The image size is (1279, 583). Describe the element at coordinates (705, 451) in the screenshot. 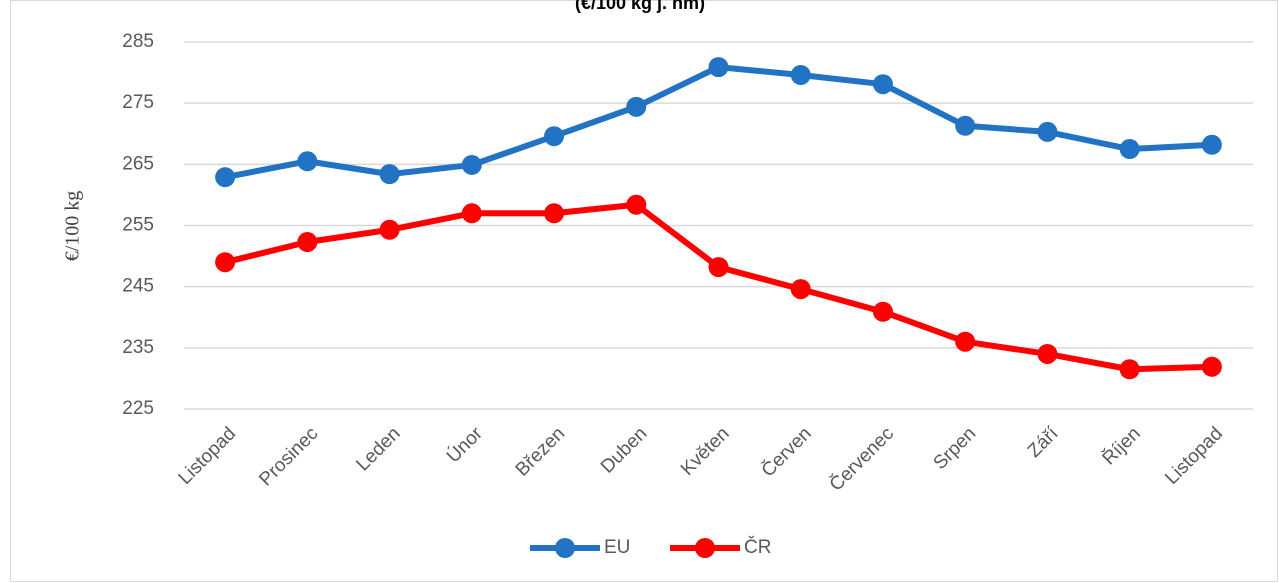

I see `x-tick-label: Květen` at that location.